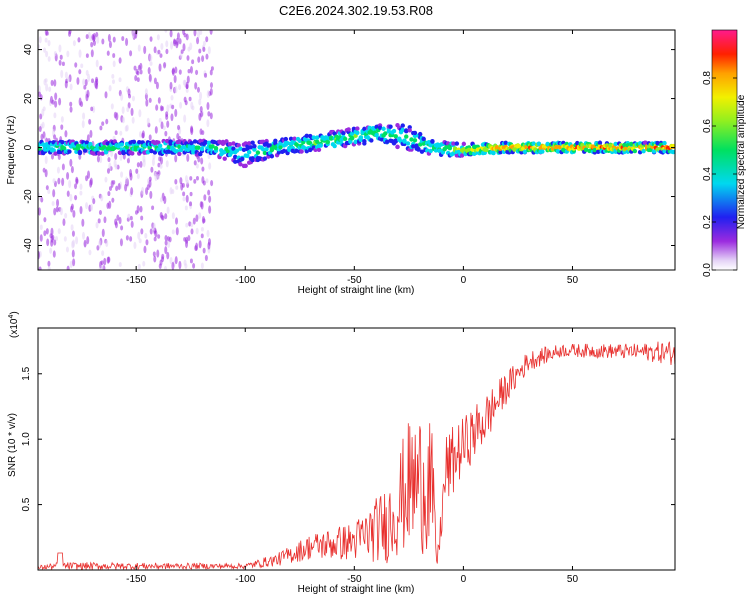 The width and height of the screenshot is (750, 600). What do you see at coordinates (354, 579) in the screenshot?
I see `snr-x-tick-label: -50` at bounding box center [354, 579].